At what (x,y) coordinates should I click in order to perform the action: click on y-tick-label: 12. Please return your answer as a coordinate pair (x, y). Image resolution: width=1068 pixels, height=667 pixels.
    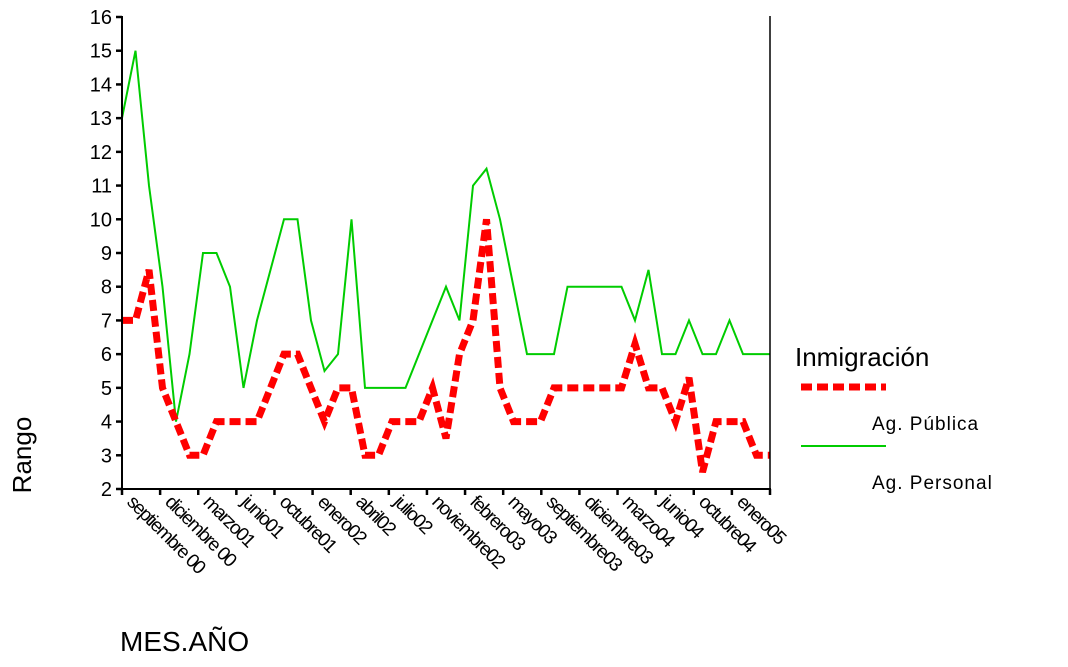
    Looking at the image, I should click on (101, 153).